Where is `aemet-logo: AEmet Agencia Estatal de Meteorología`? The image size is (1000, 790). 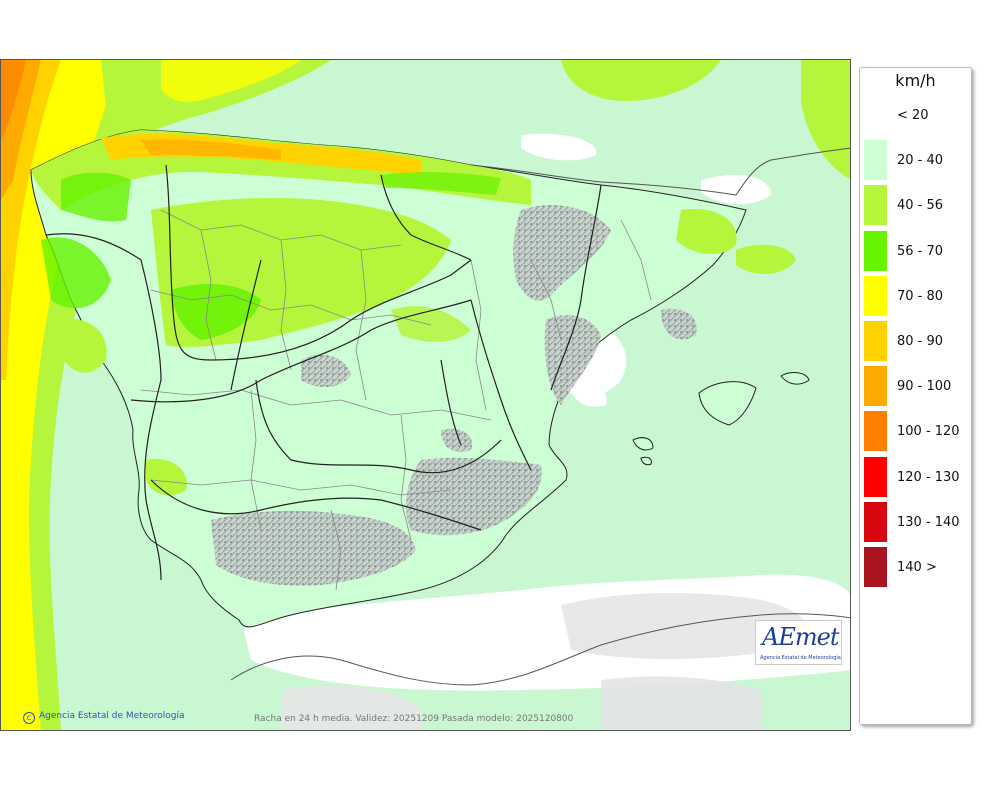 aemet-logo: AEmet Agencia Estatal de Meteorología is located at coordinates (798, 642).